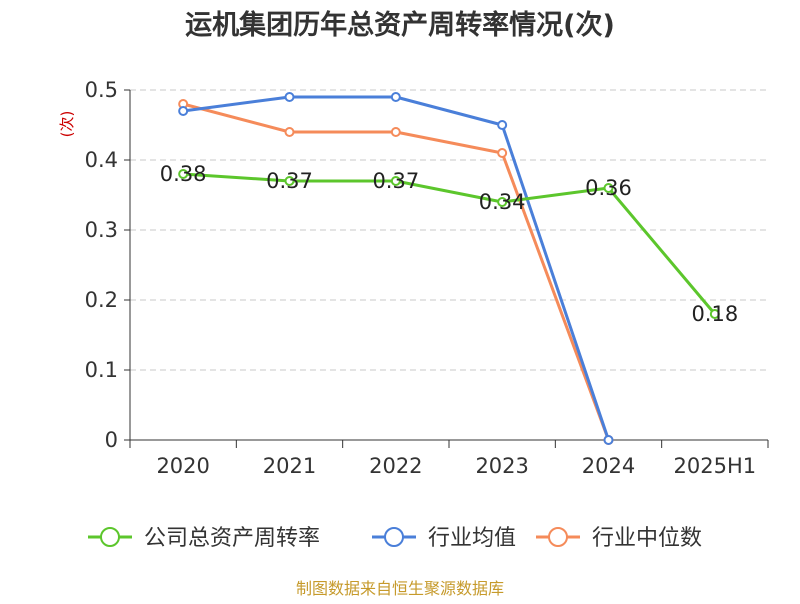  I want to click on y-tick-label: 0.3, so click(101, 230).